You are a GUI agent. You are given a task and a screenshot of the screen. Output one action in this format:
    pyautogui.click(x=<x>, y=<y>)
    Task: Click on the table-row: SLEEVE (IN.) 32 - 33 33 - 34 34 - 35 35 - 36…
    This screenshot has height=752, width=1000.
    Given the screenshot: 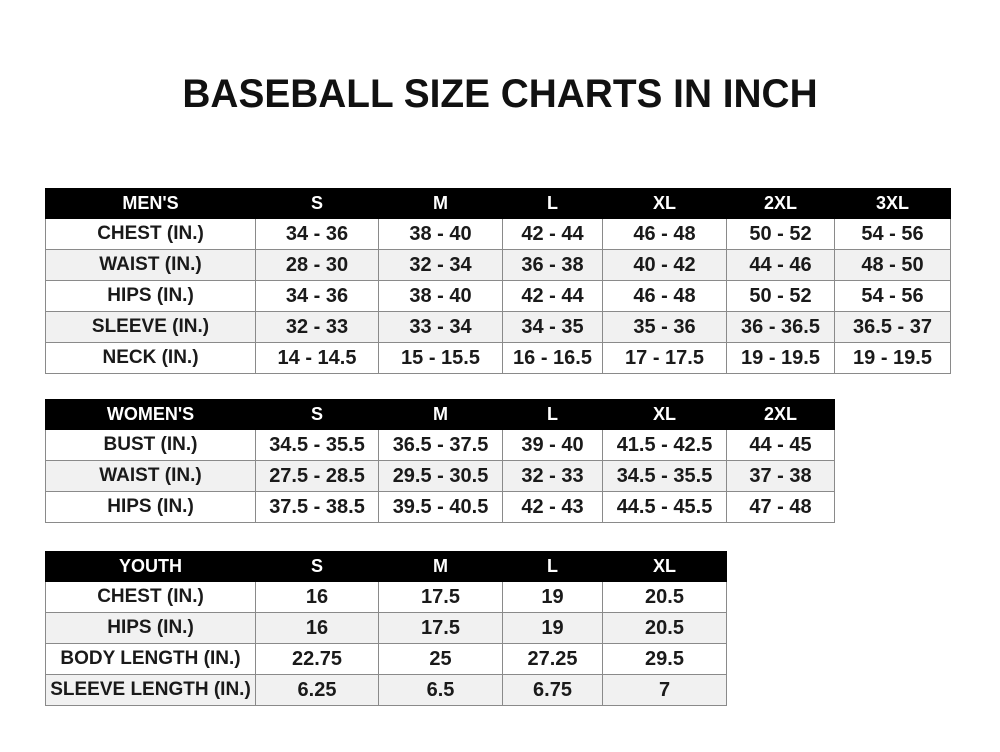 What is the action you would take?
    pyautogui.click(x=498, y=327)
    